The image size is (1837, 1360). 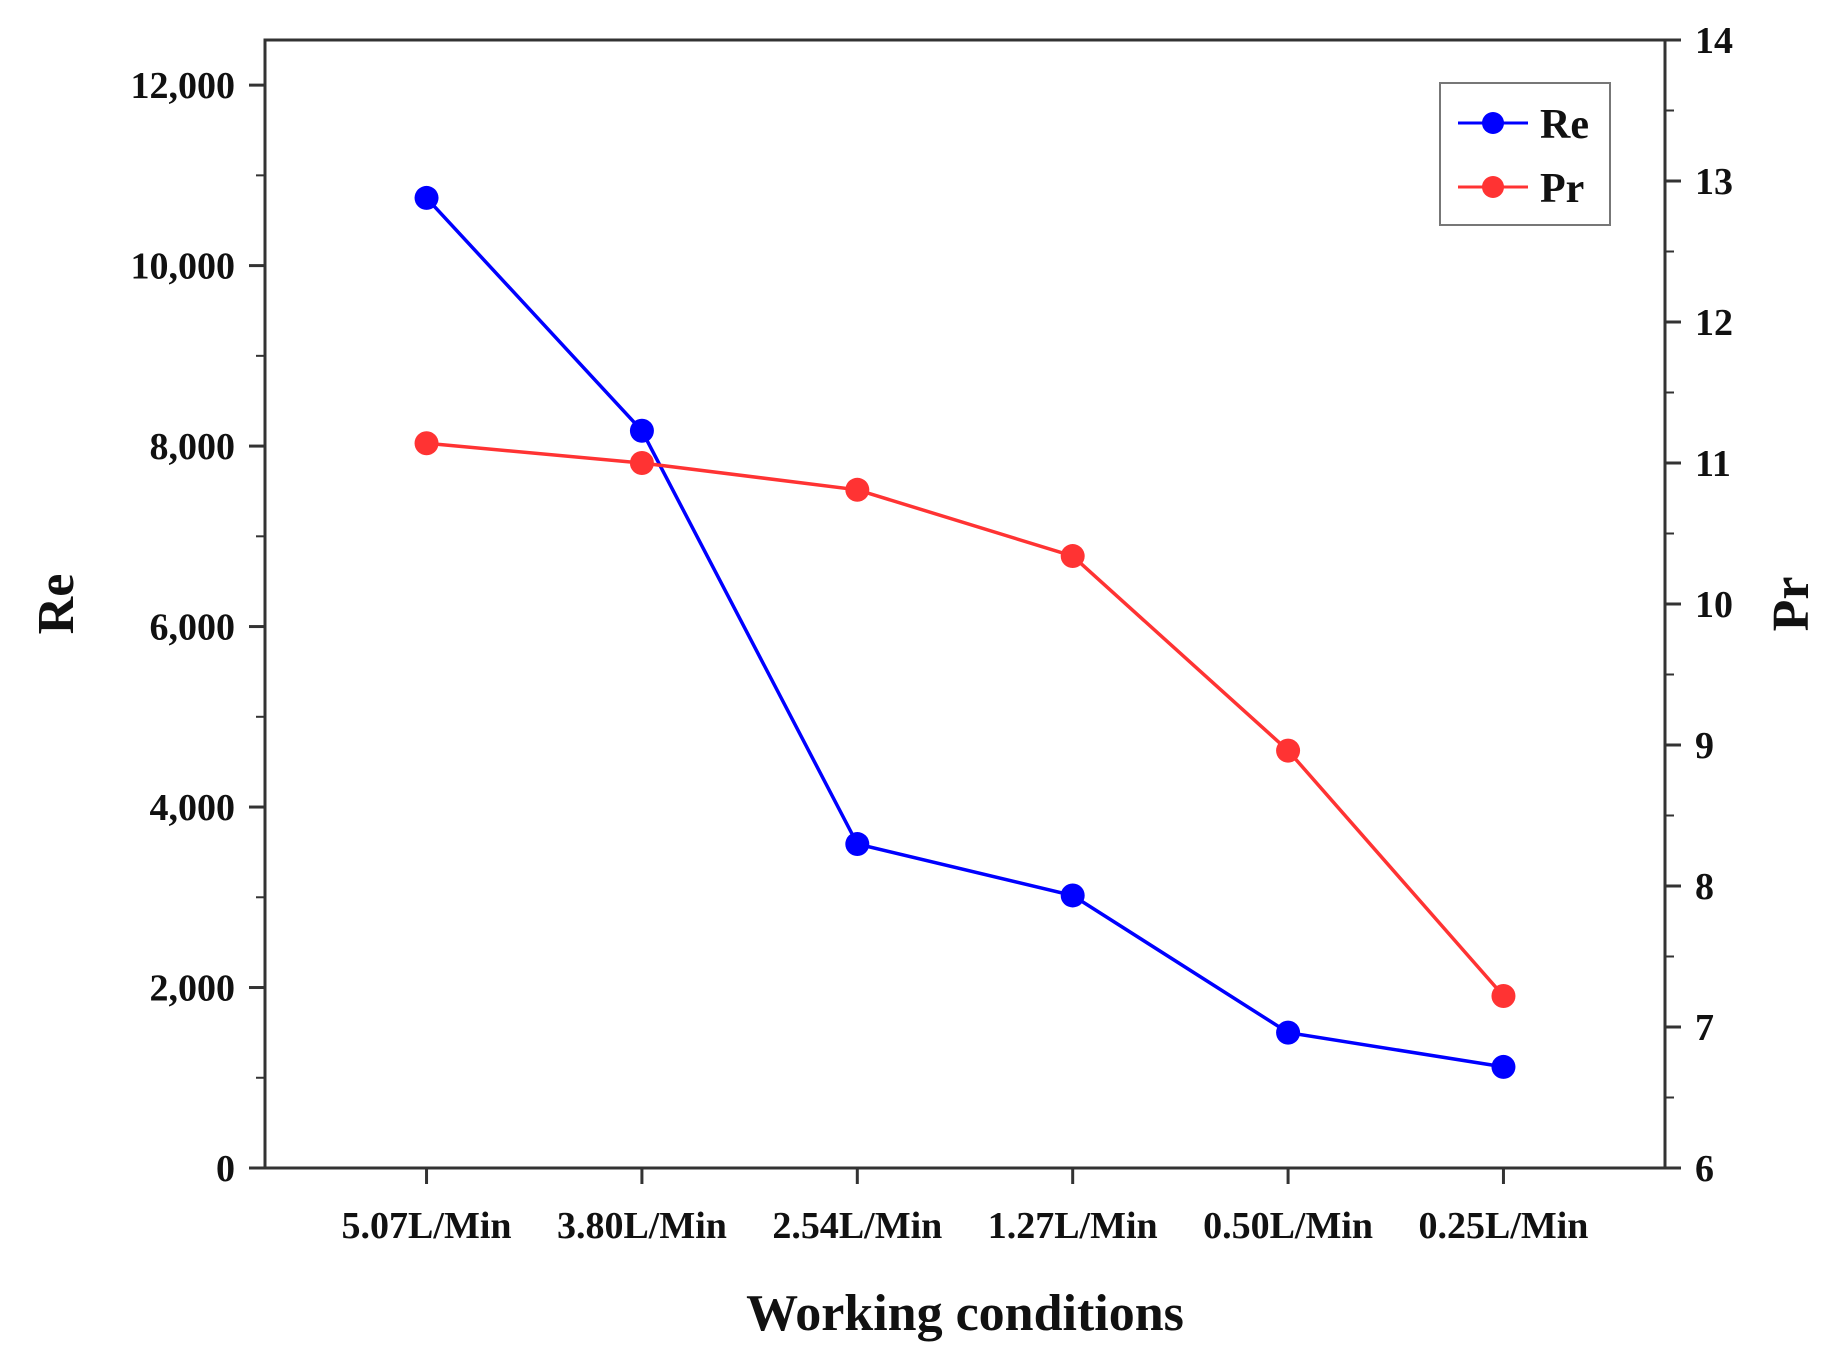 What do you see at coordinates (1288, 1226) in the screenshot?
I see `x-tick-label: 0.50L/Min` at bounding box center [1288, 1226].